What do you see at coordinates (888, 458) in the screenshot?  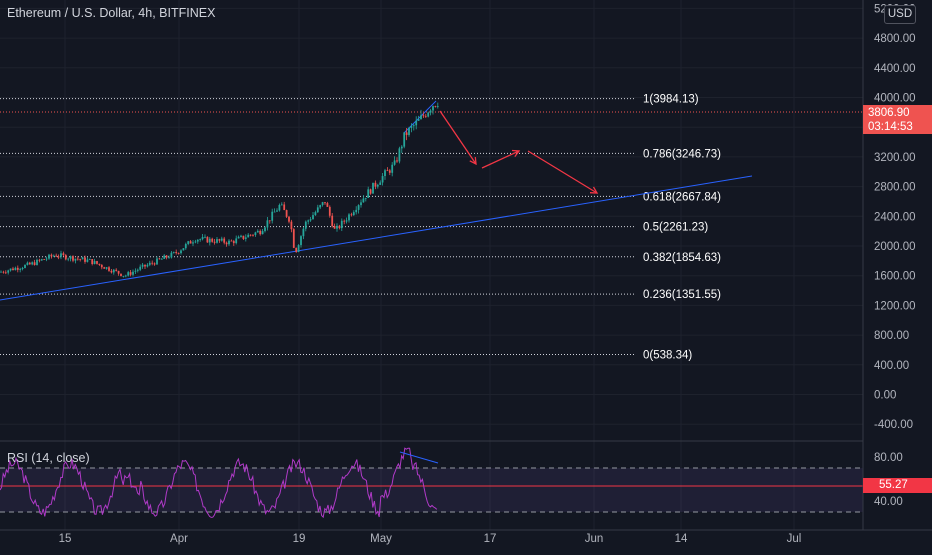 I see `rsi-tick-label: 80.00` at bounding box center [888, 458].